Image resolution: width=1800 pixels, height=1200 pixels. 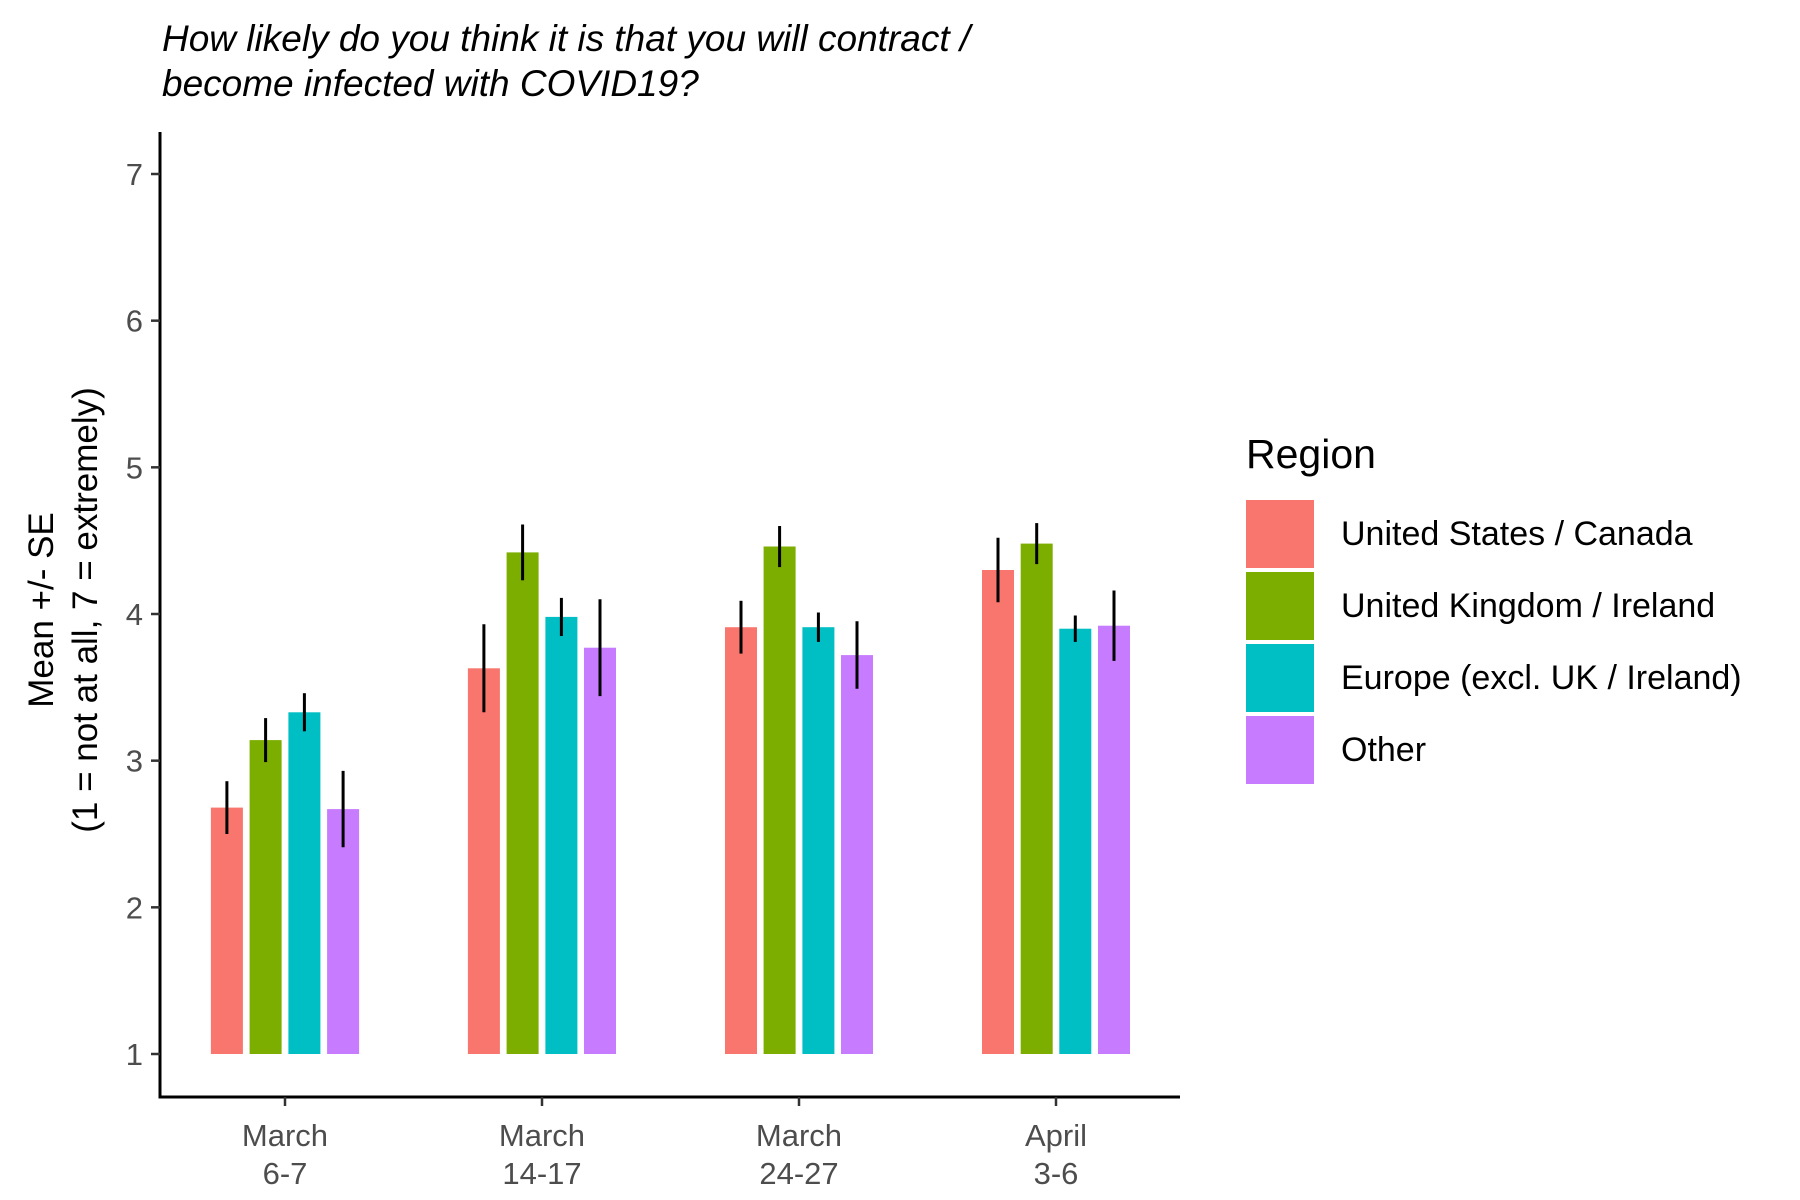 I want to click on legend-item: United States / Canada, so click(x=1494, y=534).